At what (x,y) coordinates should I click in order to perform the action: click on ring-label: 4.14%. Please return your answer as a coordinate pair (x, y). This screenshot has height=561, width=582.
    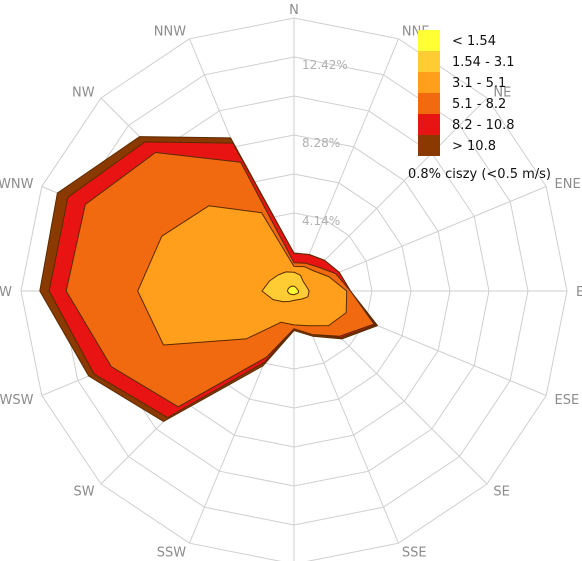
    Looking at the image, I should click on (321, 221).